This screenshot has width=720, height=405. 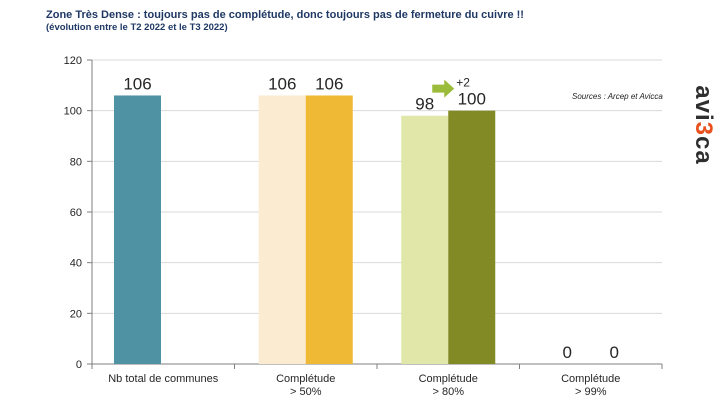 I want to click on logo-text-part2: 3, so click(x=703, y=129).